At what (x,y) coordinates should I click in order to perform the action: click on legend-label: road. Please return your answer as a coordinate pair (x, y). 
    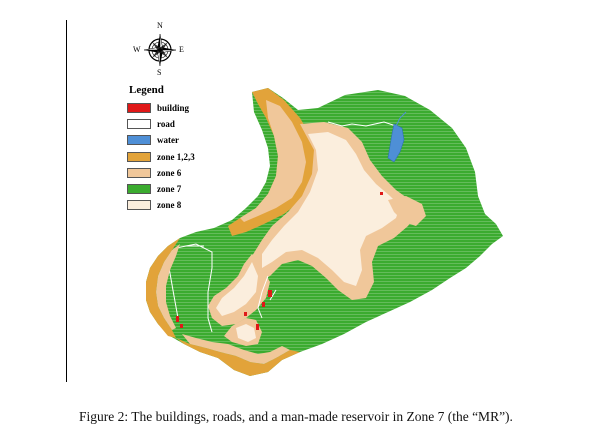
    Looking at the image, I should click on (166, 124).